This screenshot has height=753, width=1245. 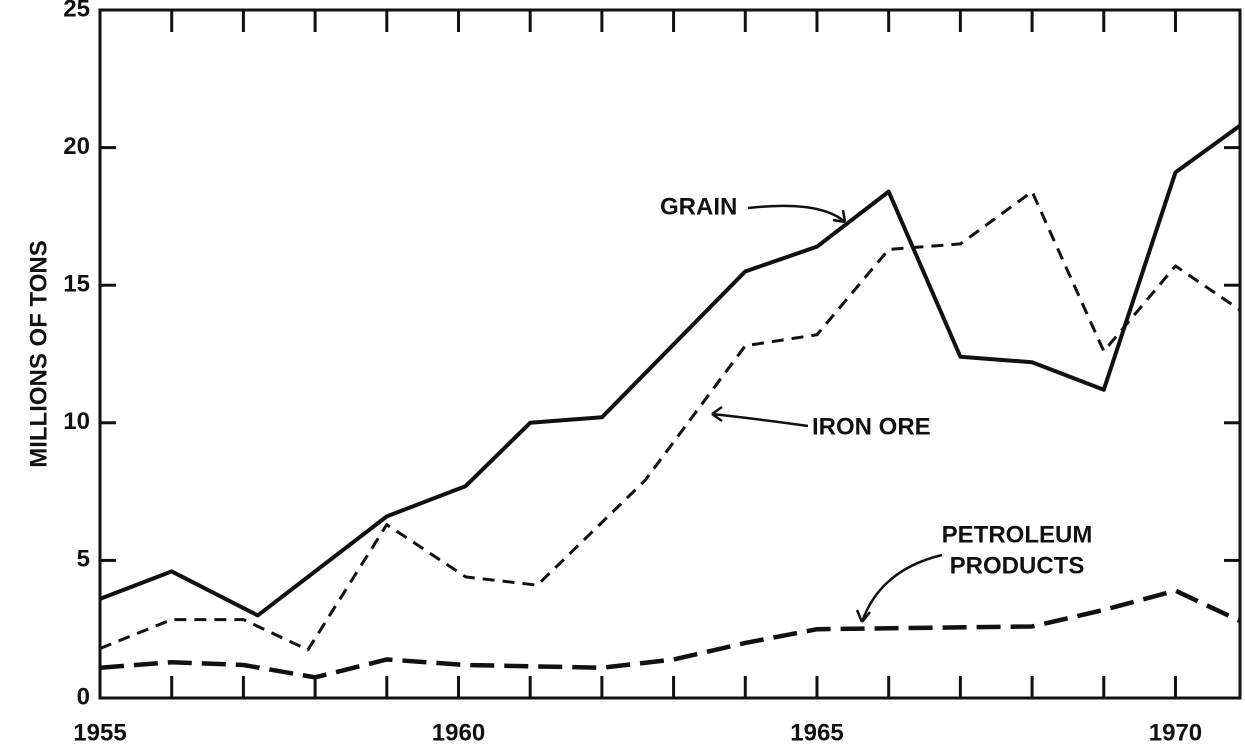 What do you see at coordinates (76, 284) in the screenshot?
I see `y-tick-label: 15` at bounding box center [76, 284].